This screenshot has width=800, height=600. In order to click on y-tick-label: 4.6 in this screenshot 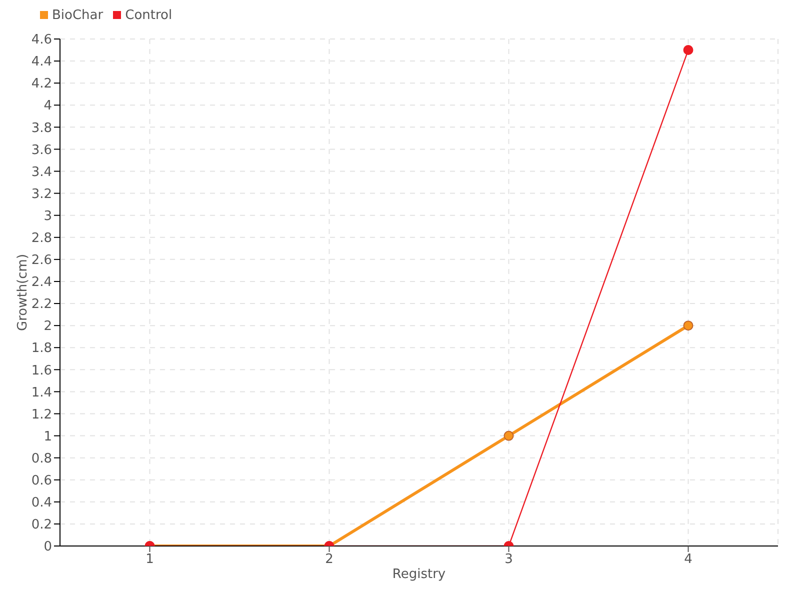, I will do `click(41, 40)`.